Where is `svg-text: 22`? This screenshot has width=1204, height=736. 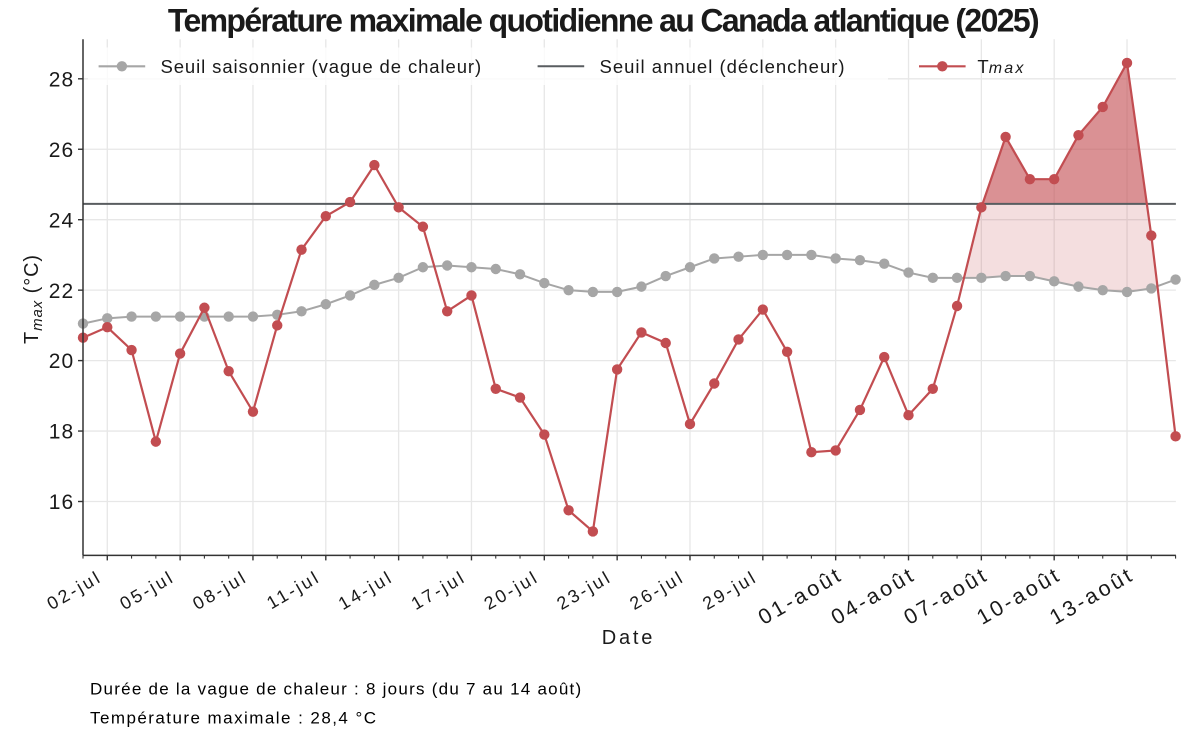
svg-text: 22 is located at coordinates (62, 291).